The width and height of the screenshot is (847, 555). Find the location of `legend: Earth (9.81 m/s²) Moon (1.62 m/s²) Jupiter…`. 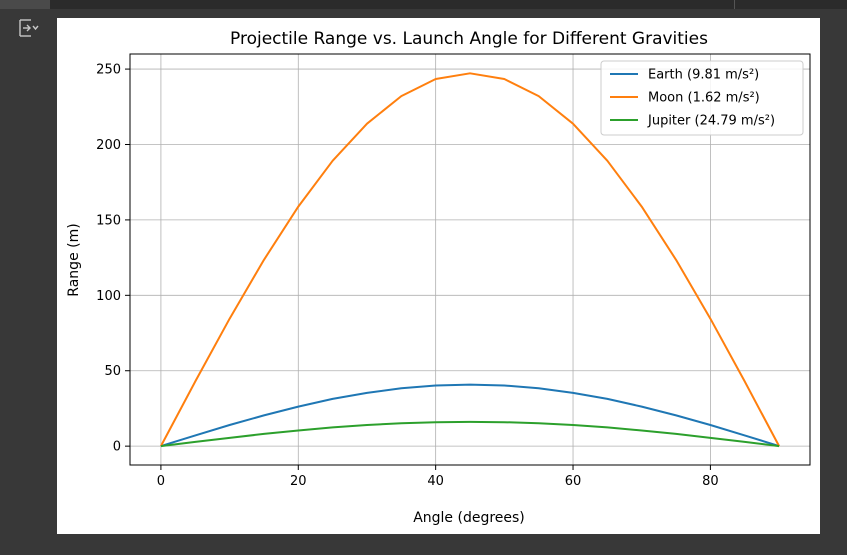

legend: Earth (9.81 m/s²) Moon (1.62 m/s²) Jupiter… is located at coordinates (702, 98).